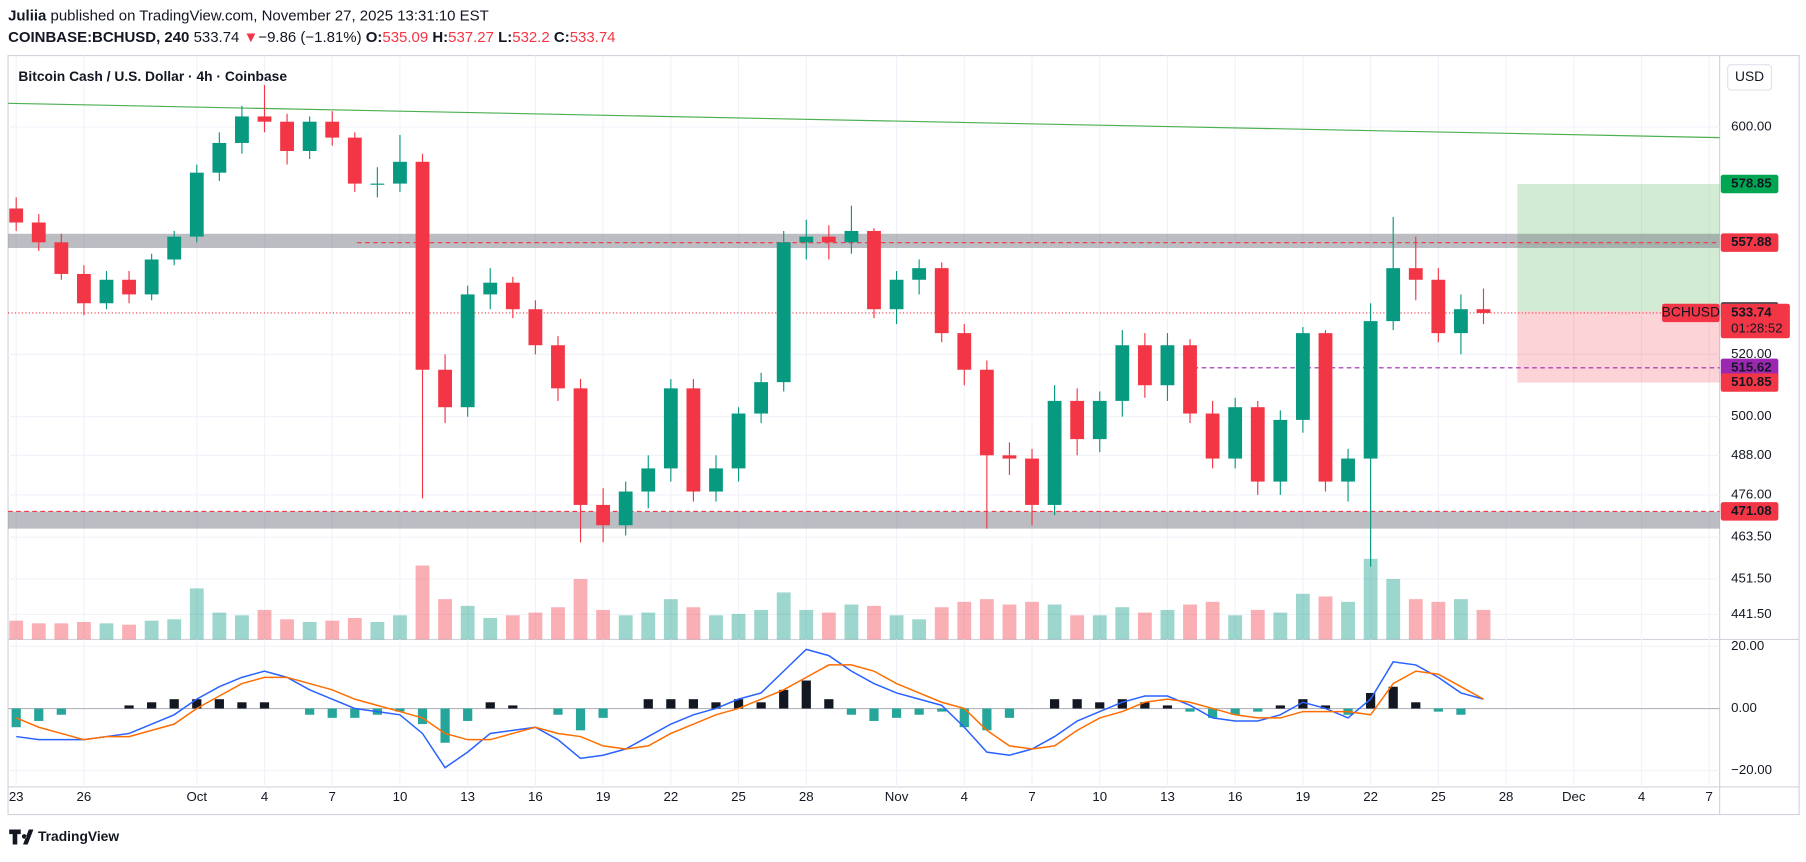 This screenshot has width=1806, height=862. Describe the element at coordinates (84, 796) in the screenshot. I see `x-tick-label: 26` at that location.